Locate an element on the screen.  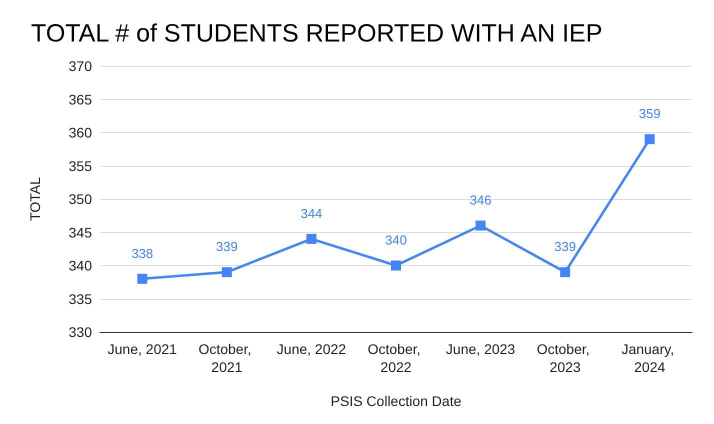
x-tick-label: January, 2024 is located at coordinates (649, 358).